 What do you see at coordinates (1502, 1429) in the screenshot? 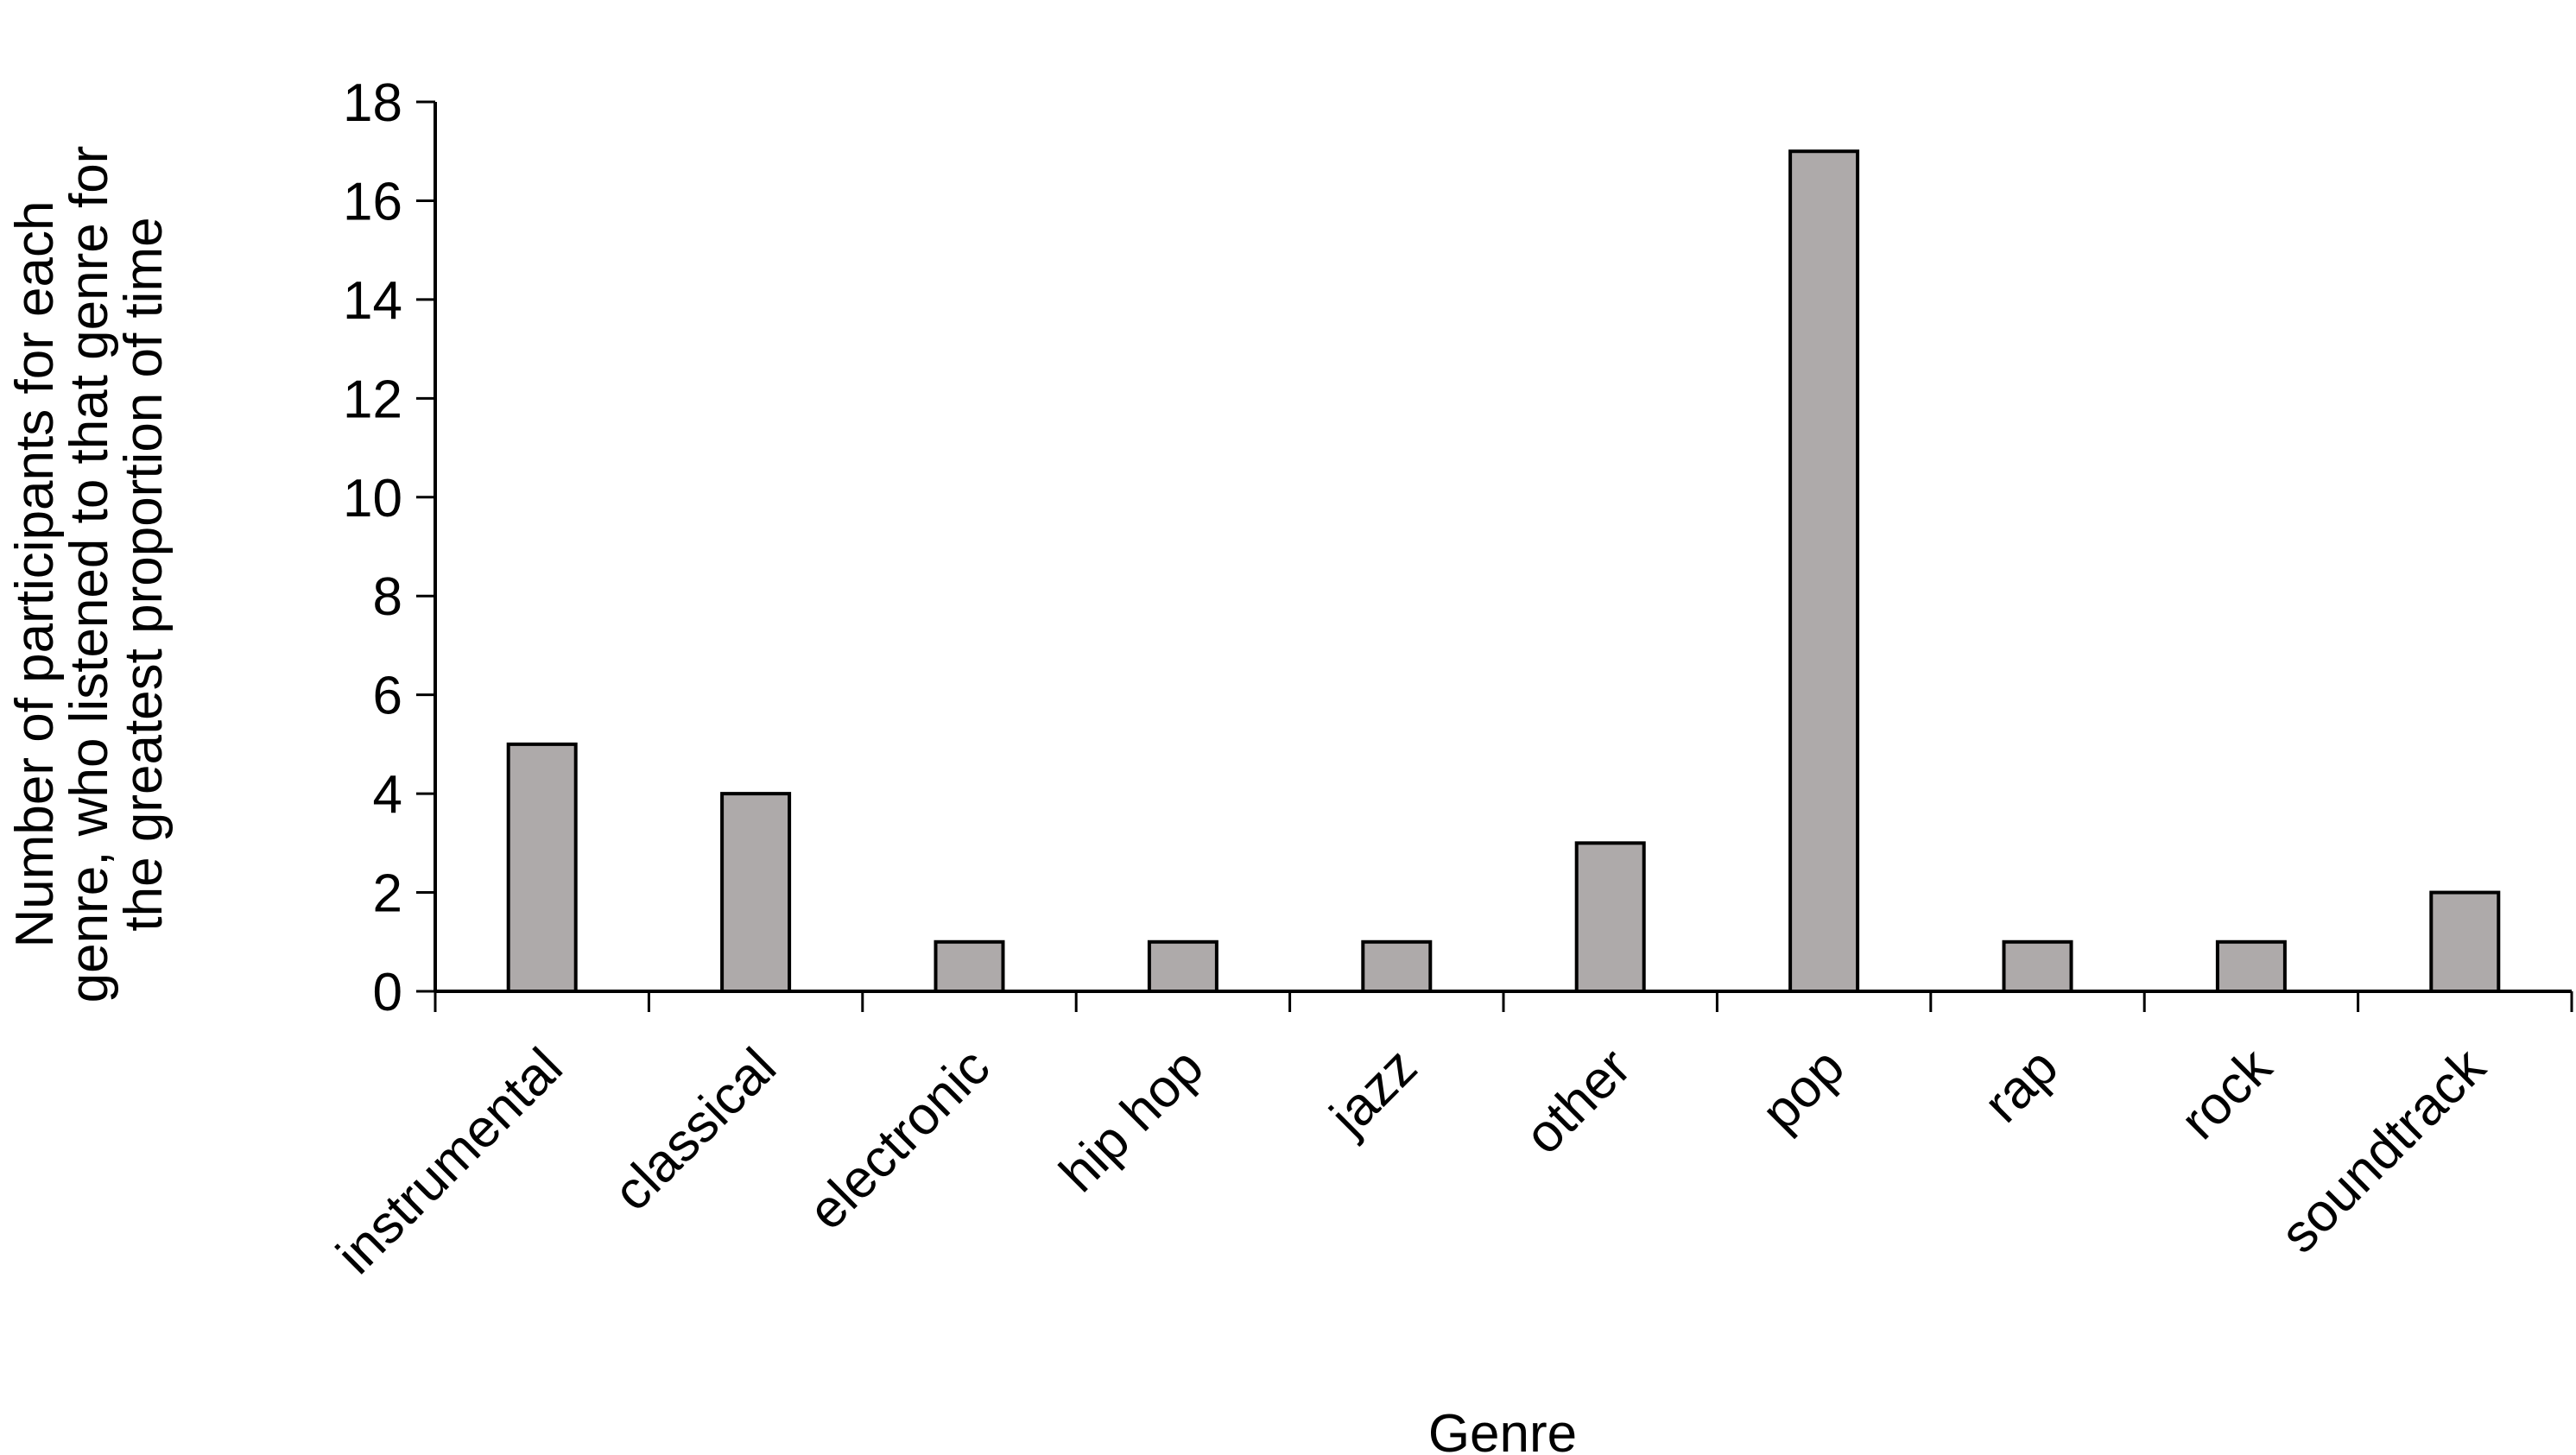
I see `x-axis-title: Genre` at bounding box center [1502, 1429].